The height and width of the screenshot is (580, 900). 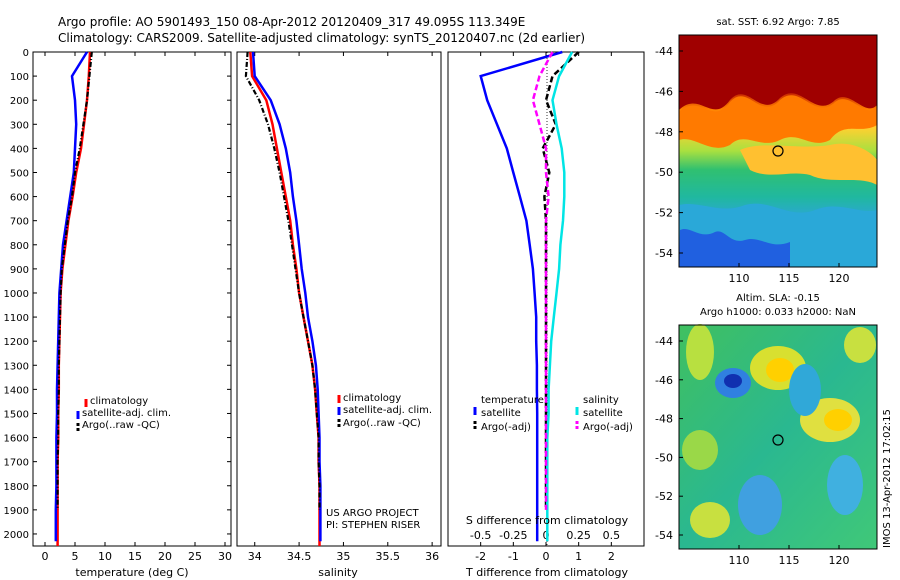 What do you see at coordinates (195, 556) in the screenshot?
I see `x-tick-label: 25` at bounding box center [195, 556].